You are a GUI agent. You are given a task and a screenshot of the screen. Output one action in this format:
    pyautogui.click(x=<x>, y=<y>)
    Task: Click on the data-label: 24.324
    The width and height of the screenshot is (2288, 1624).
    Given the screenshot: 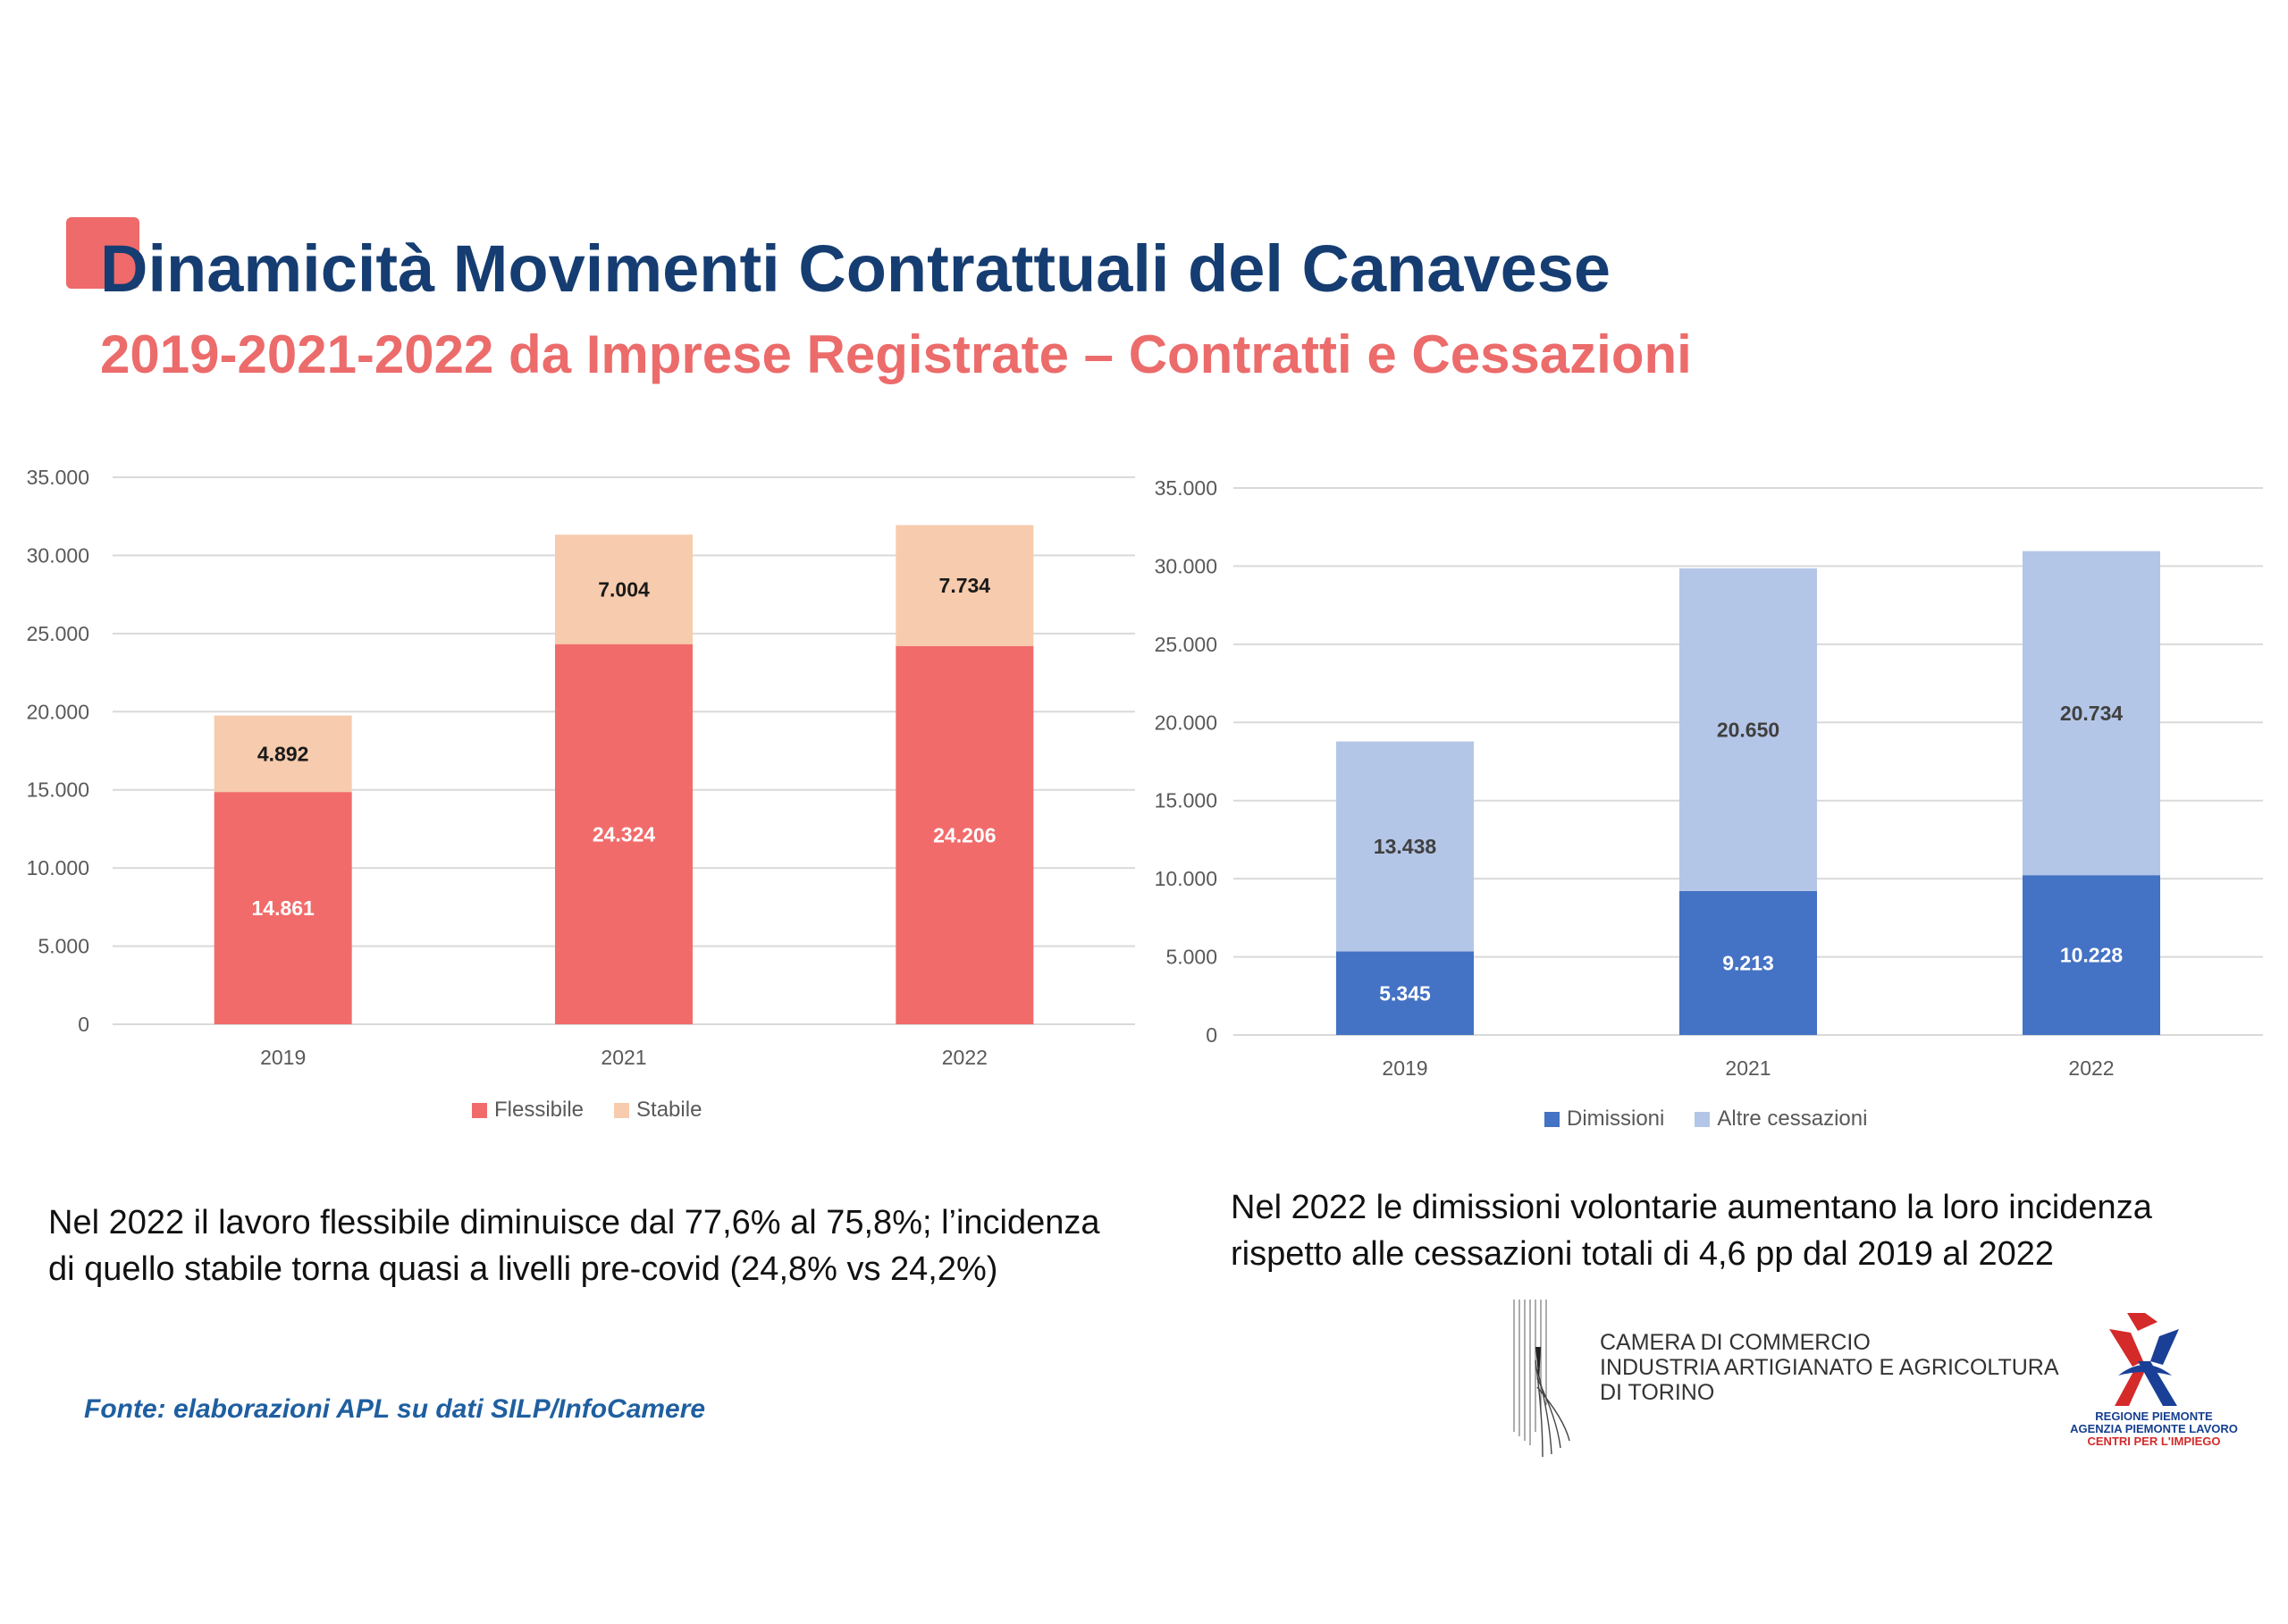 What is the action you would take?
    pyautogui.click(x=625, y=834)
    